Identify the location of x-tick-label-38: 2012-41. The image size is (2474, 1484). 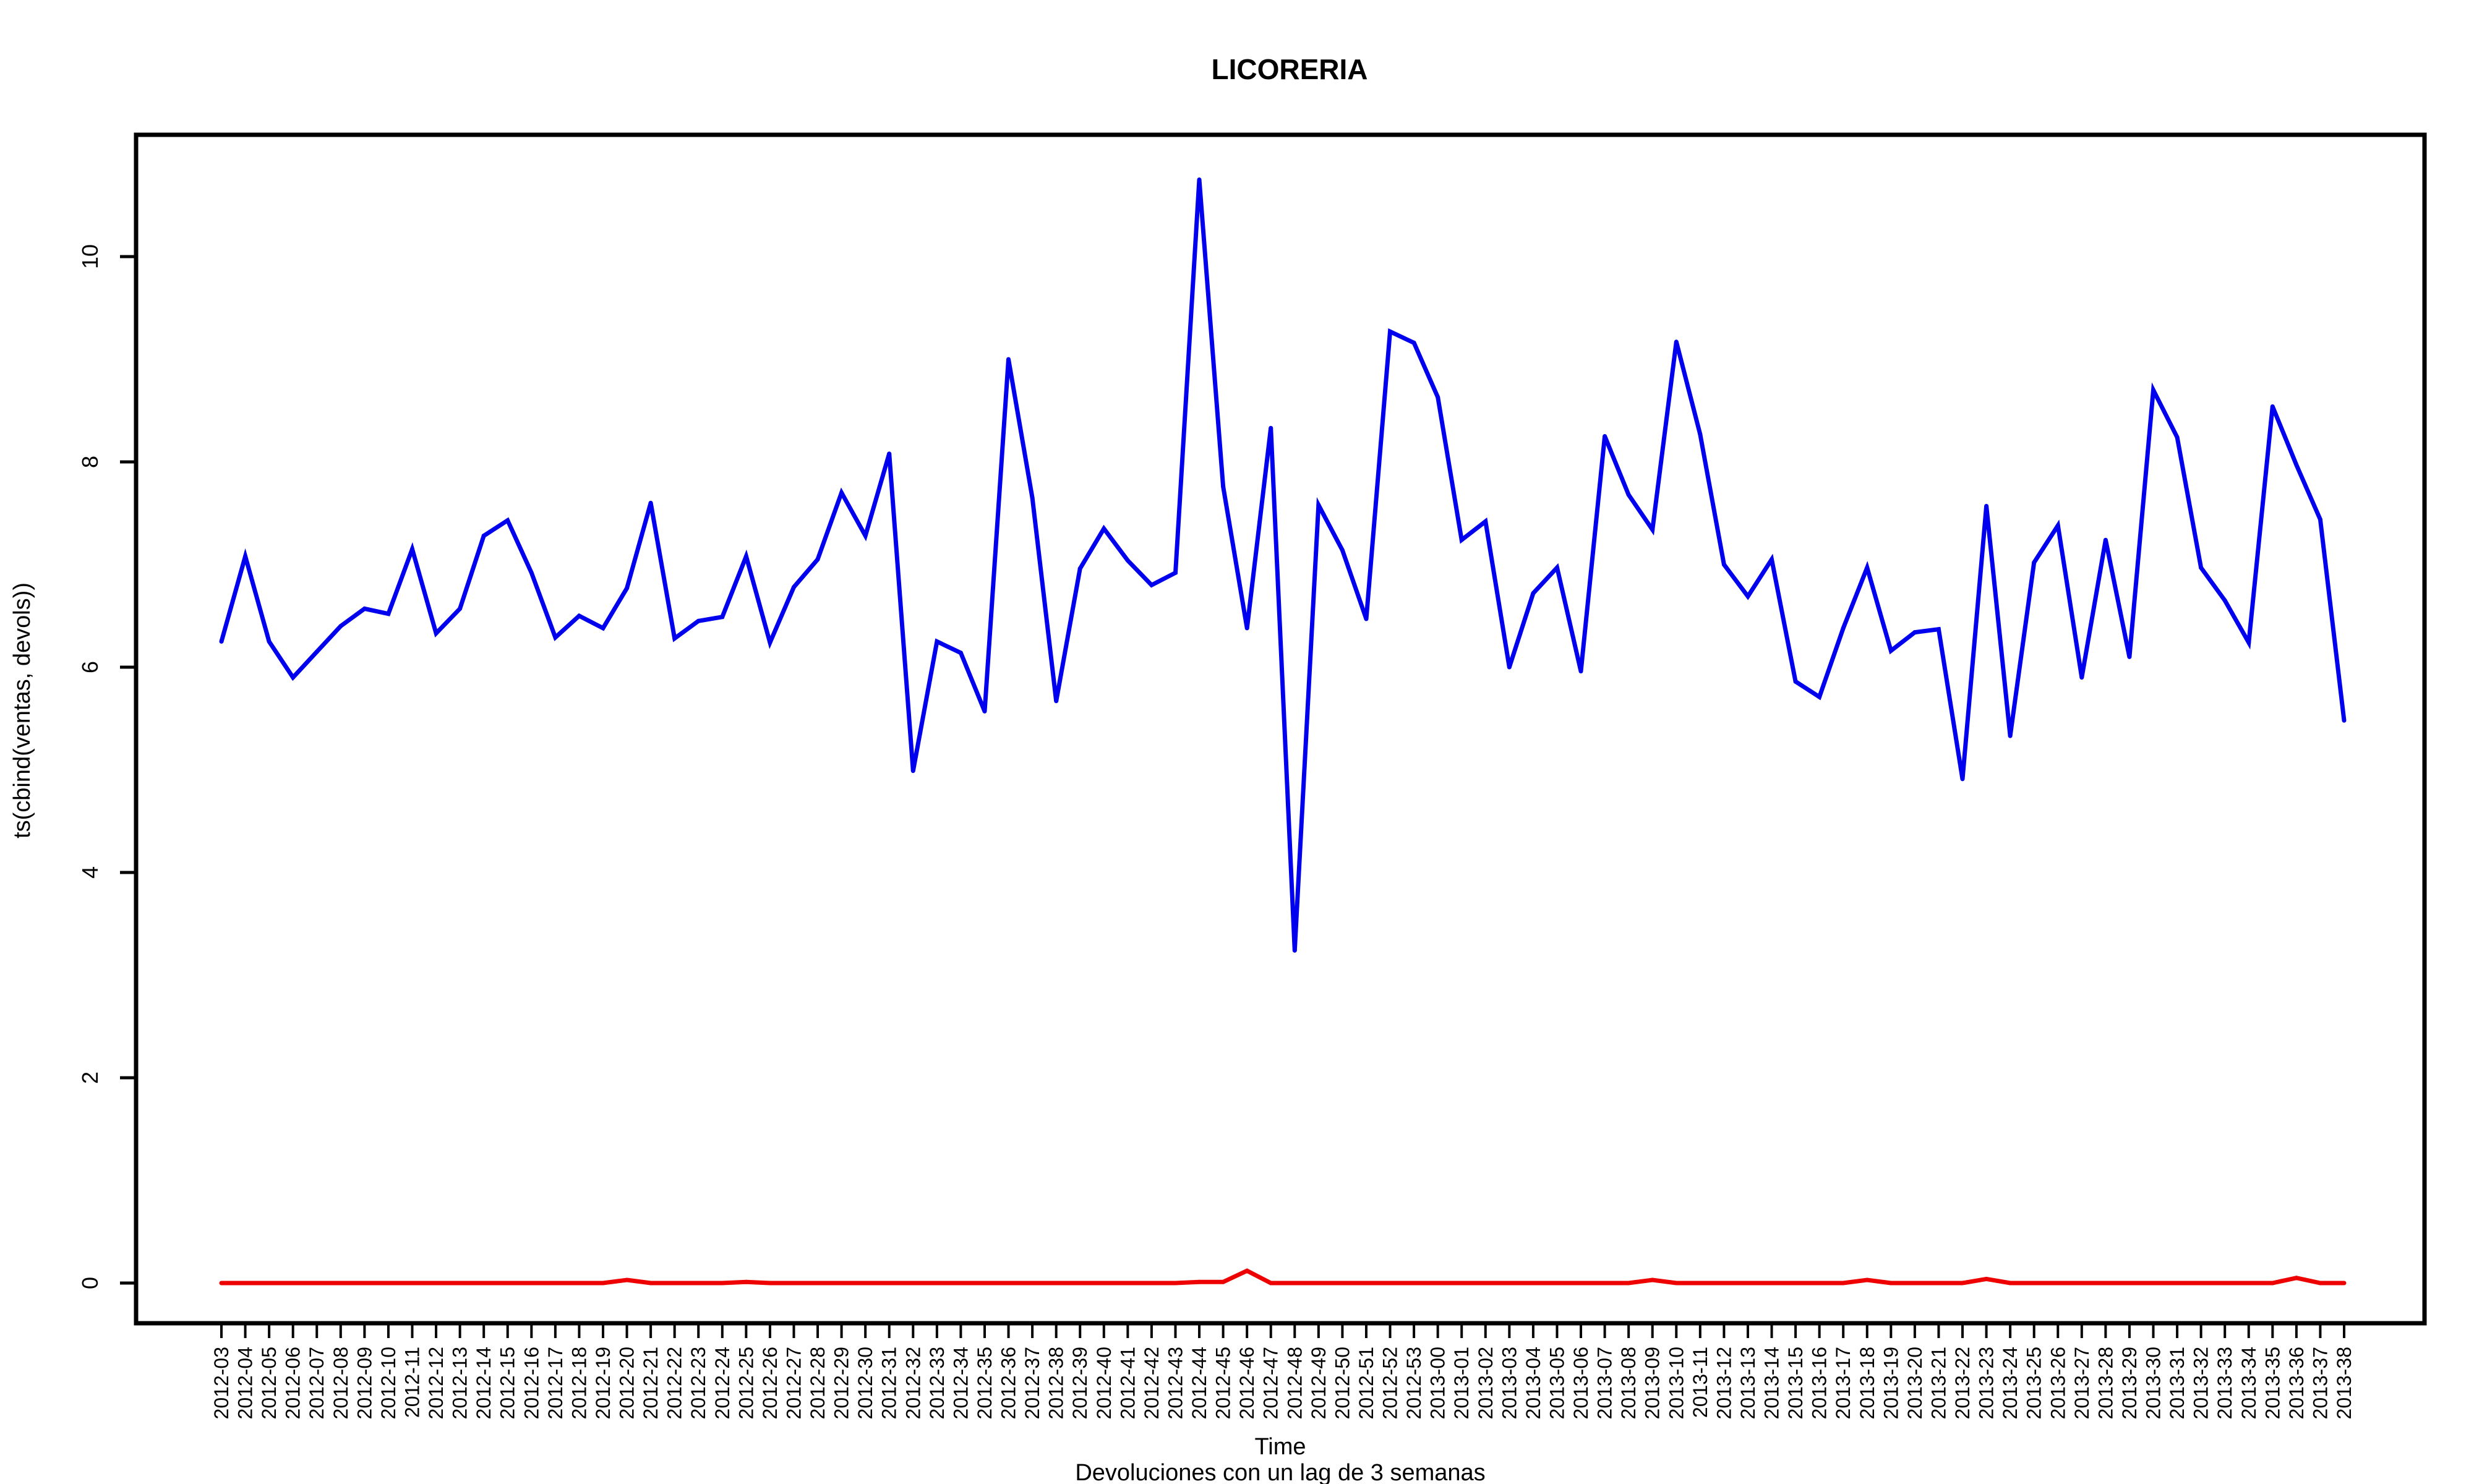
(1127, 1383).